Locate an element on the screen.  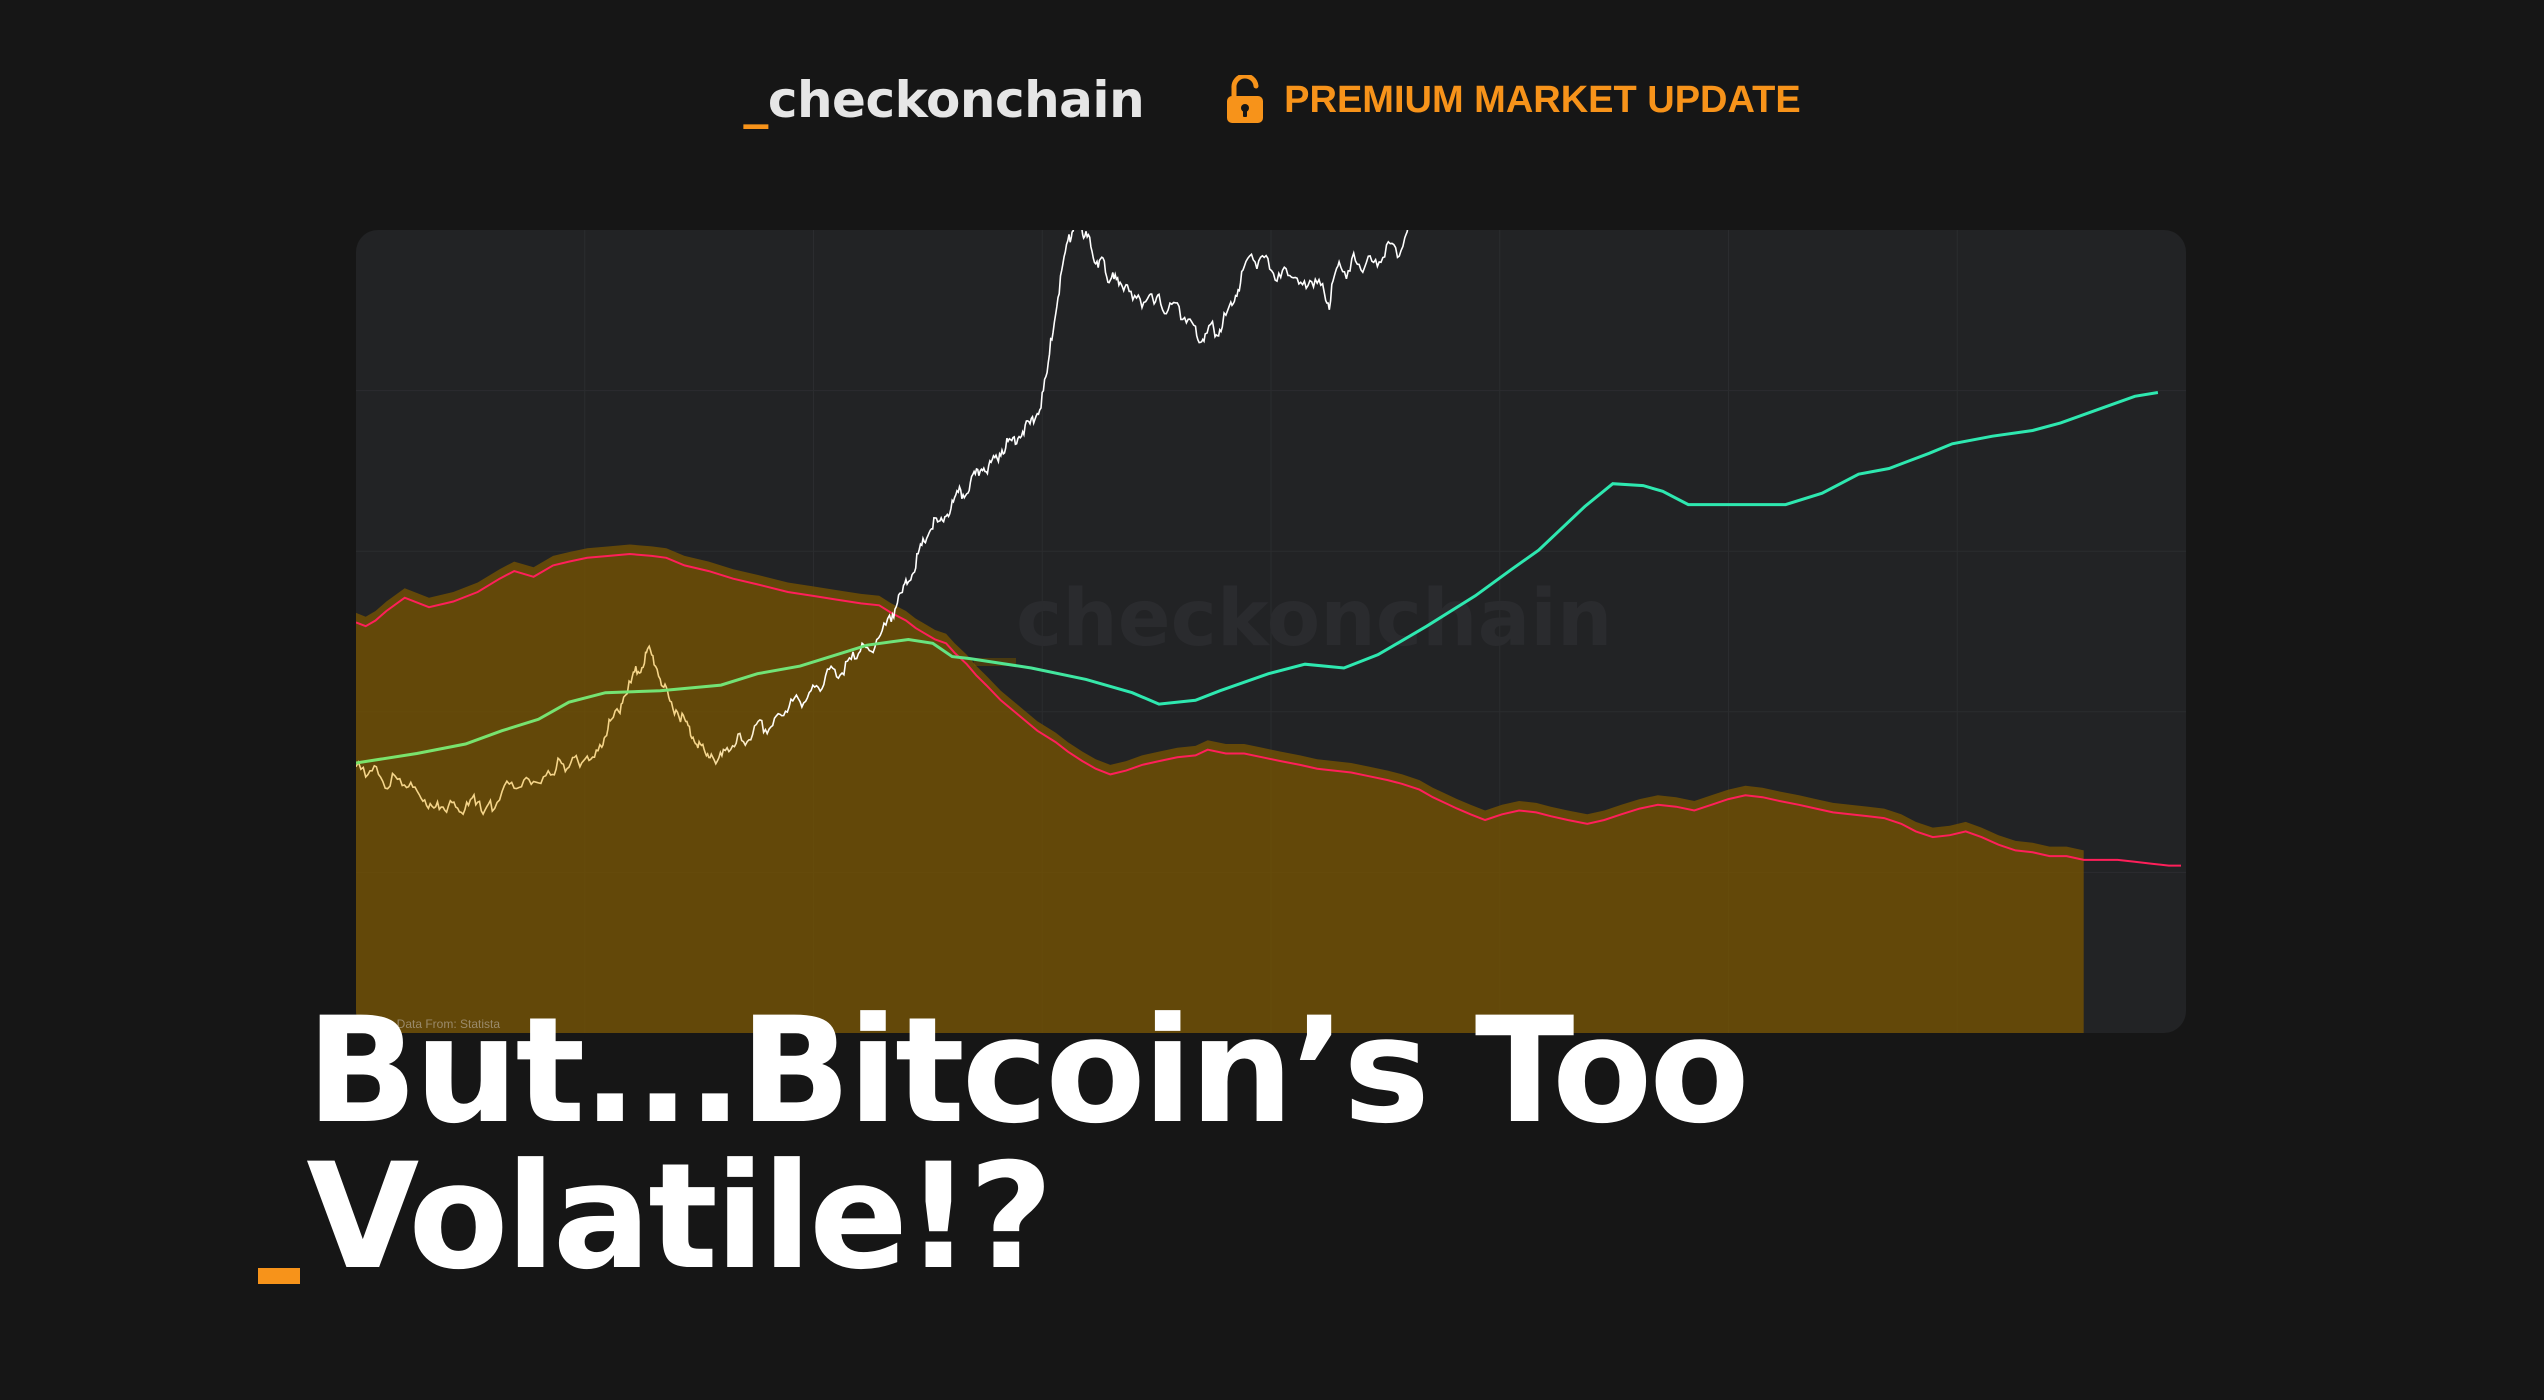
headline-text: But...Bitcoin’s Too Volatile!? is located at coordinates (1027, 1144).